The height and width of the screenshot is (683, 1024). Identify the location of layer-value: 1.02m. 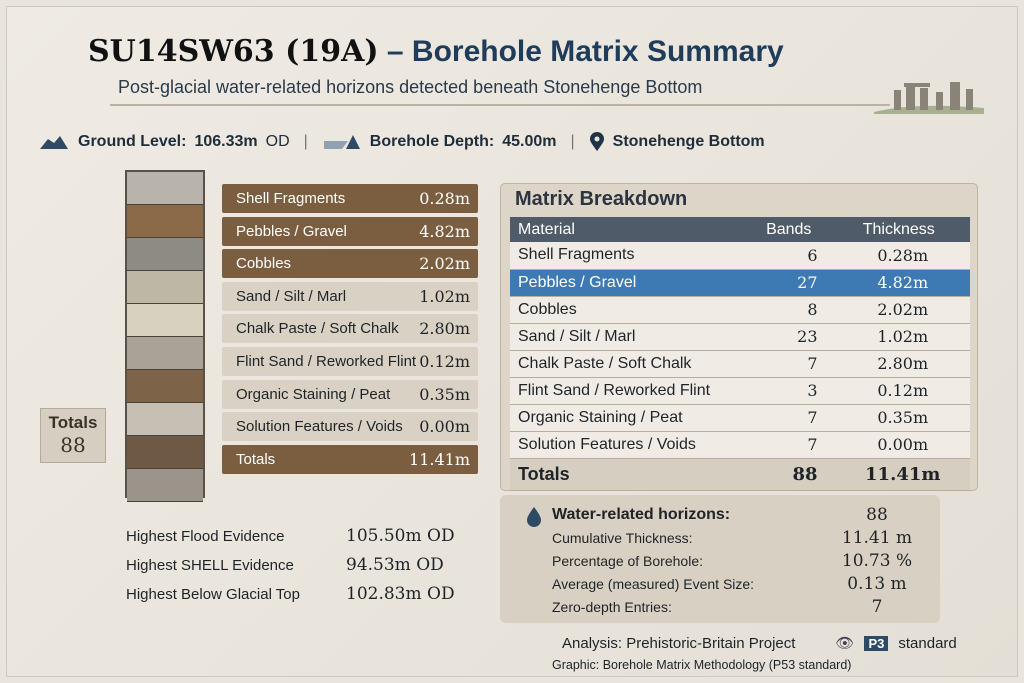
(444, 296).